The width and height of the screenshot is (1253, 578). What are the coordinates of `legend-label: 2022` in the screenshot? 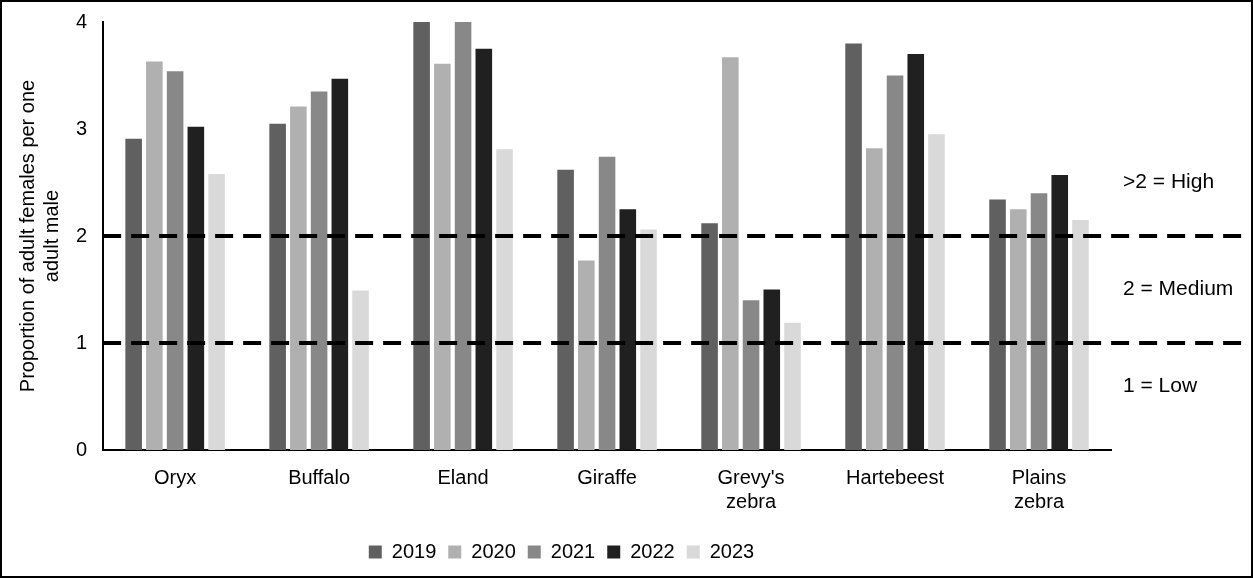 It's located at (652, 550).